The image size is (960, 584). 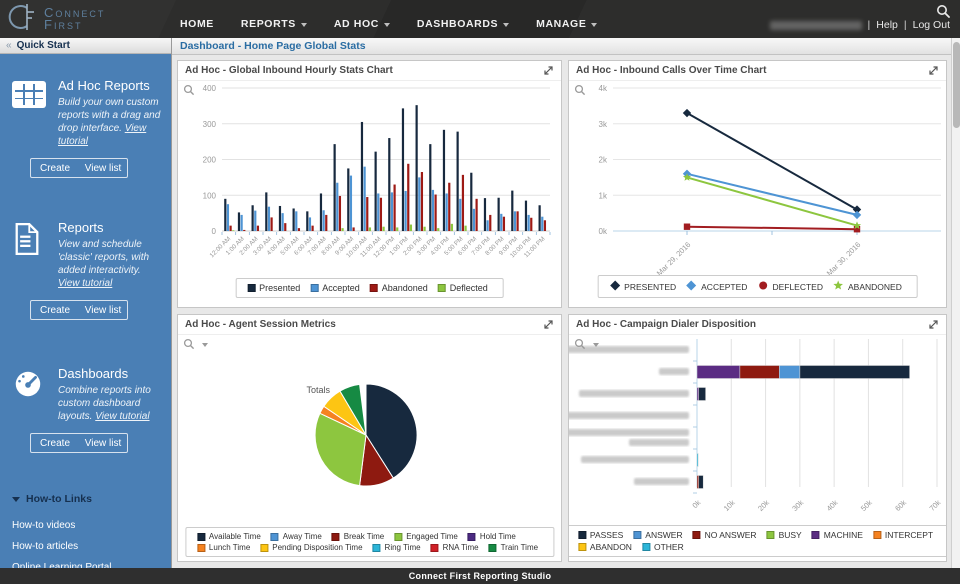 What do you see at coordinates (103, 310) in the screenshot?
I see `reports-view-list-button: View list` at bounding box center [103, 310].